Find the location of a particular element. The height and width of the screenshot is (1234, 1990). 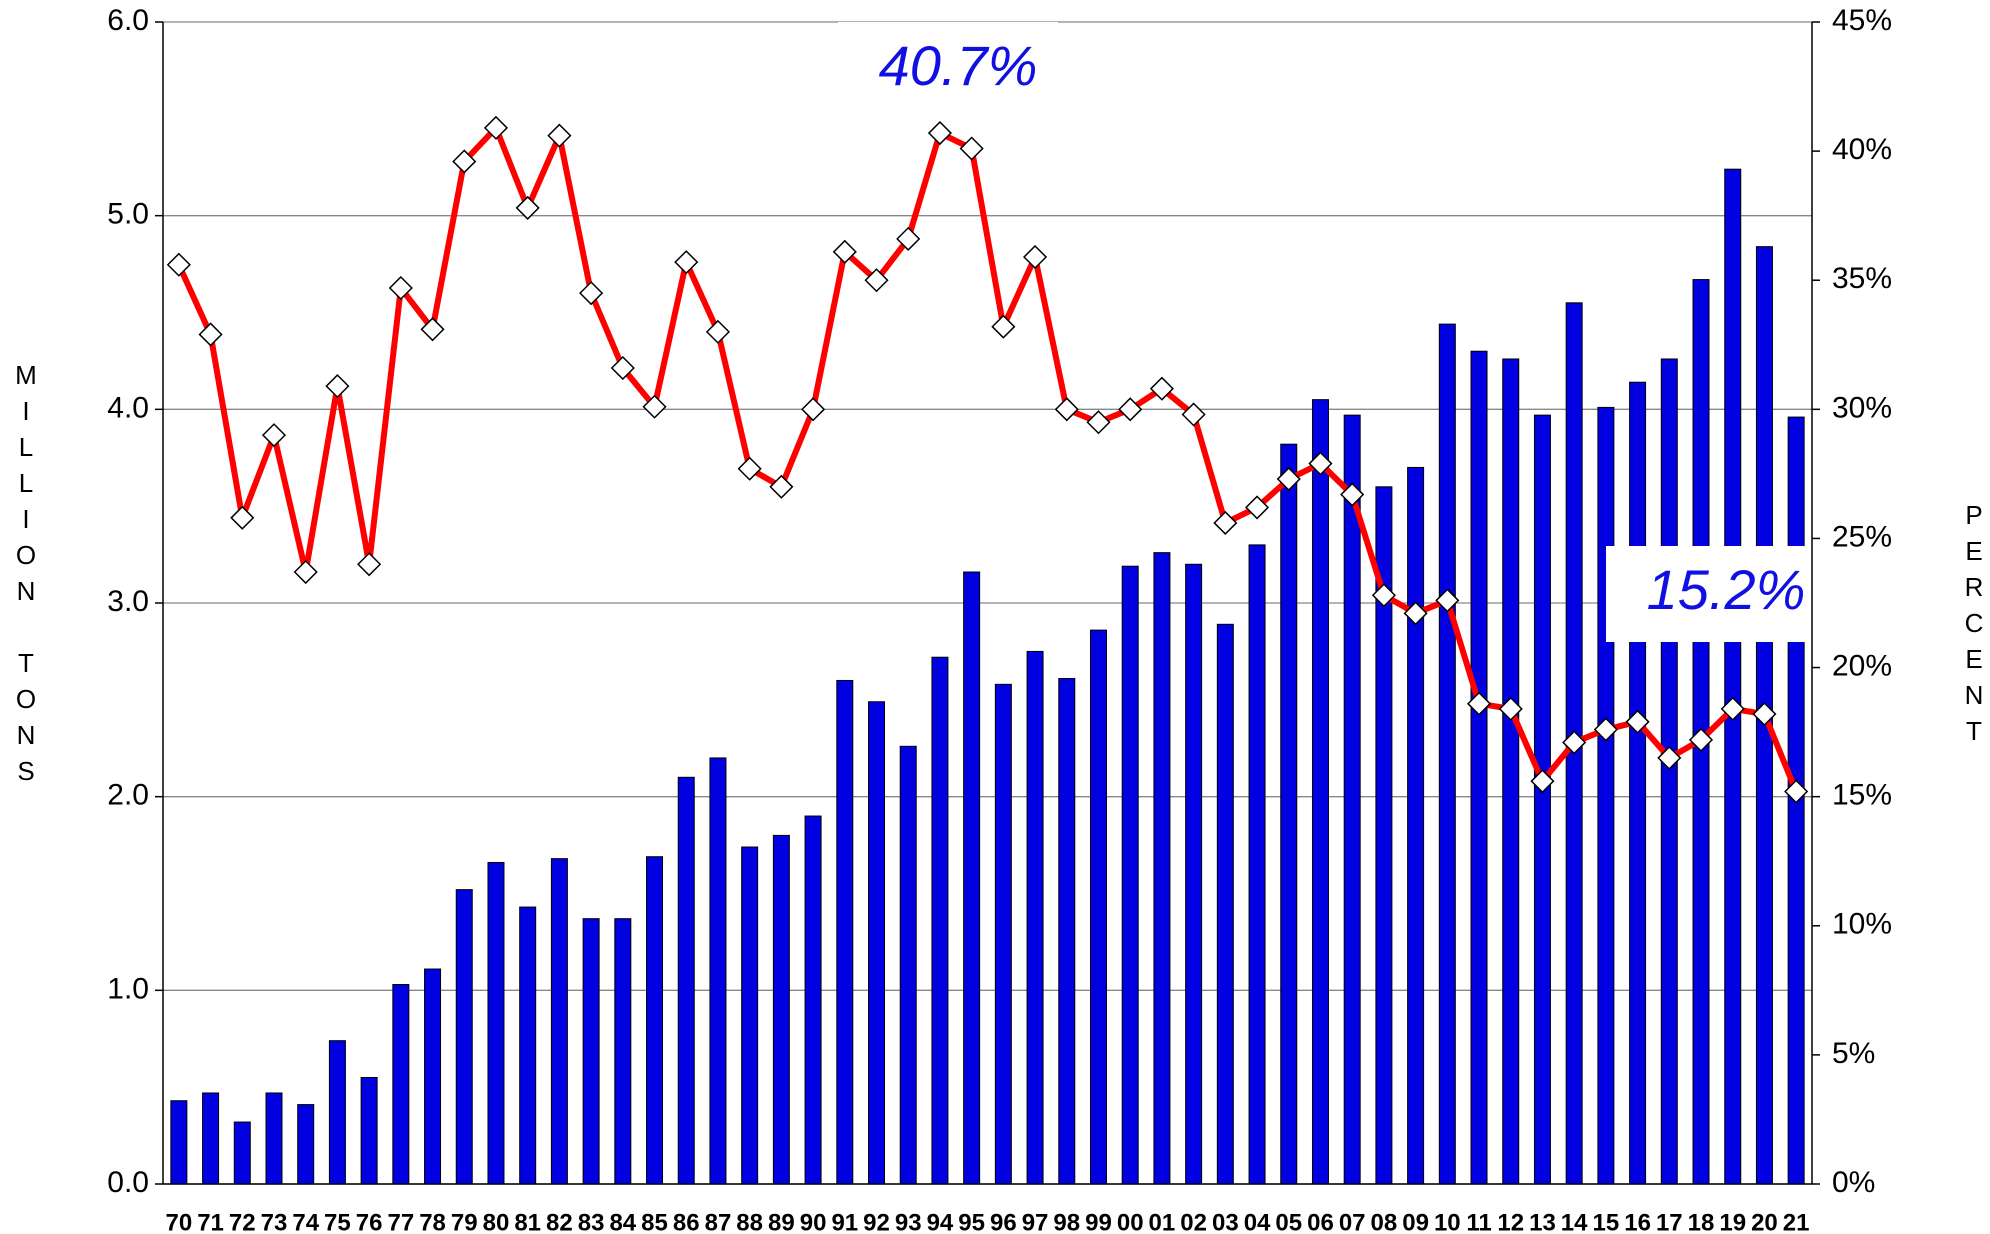

x-tick-label: 96 is located at coordinates (1003, 1221).